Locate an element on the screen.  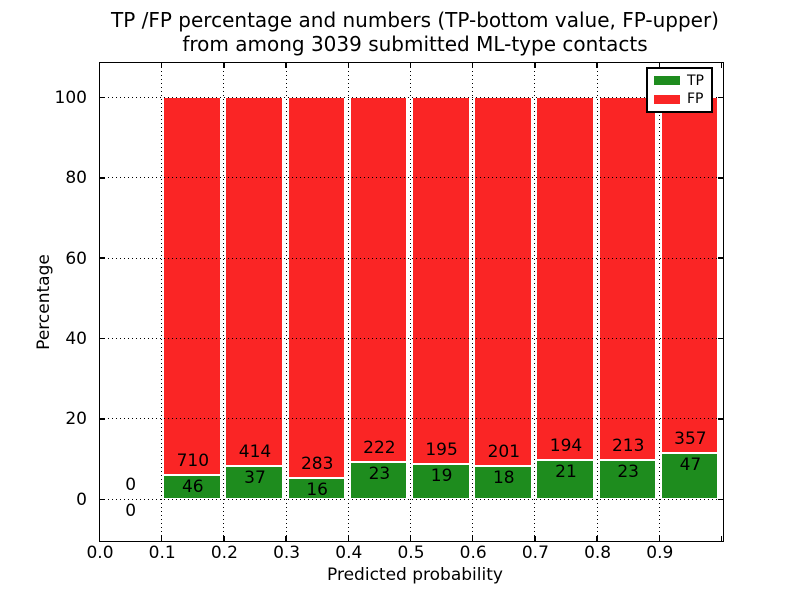
tp-color-swatch is located at coordinates (667, 81).